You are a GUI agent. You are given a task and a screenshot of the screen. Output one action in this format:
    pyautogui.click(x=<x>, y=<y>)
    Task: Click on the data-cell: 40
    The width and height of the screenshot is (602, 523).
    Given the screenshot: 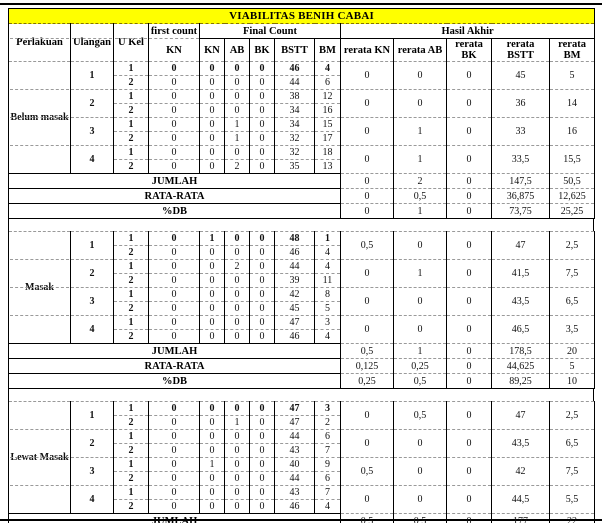 What is the action you would take?
    pyautogui.click(x=294, y=464)
    